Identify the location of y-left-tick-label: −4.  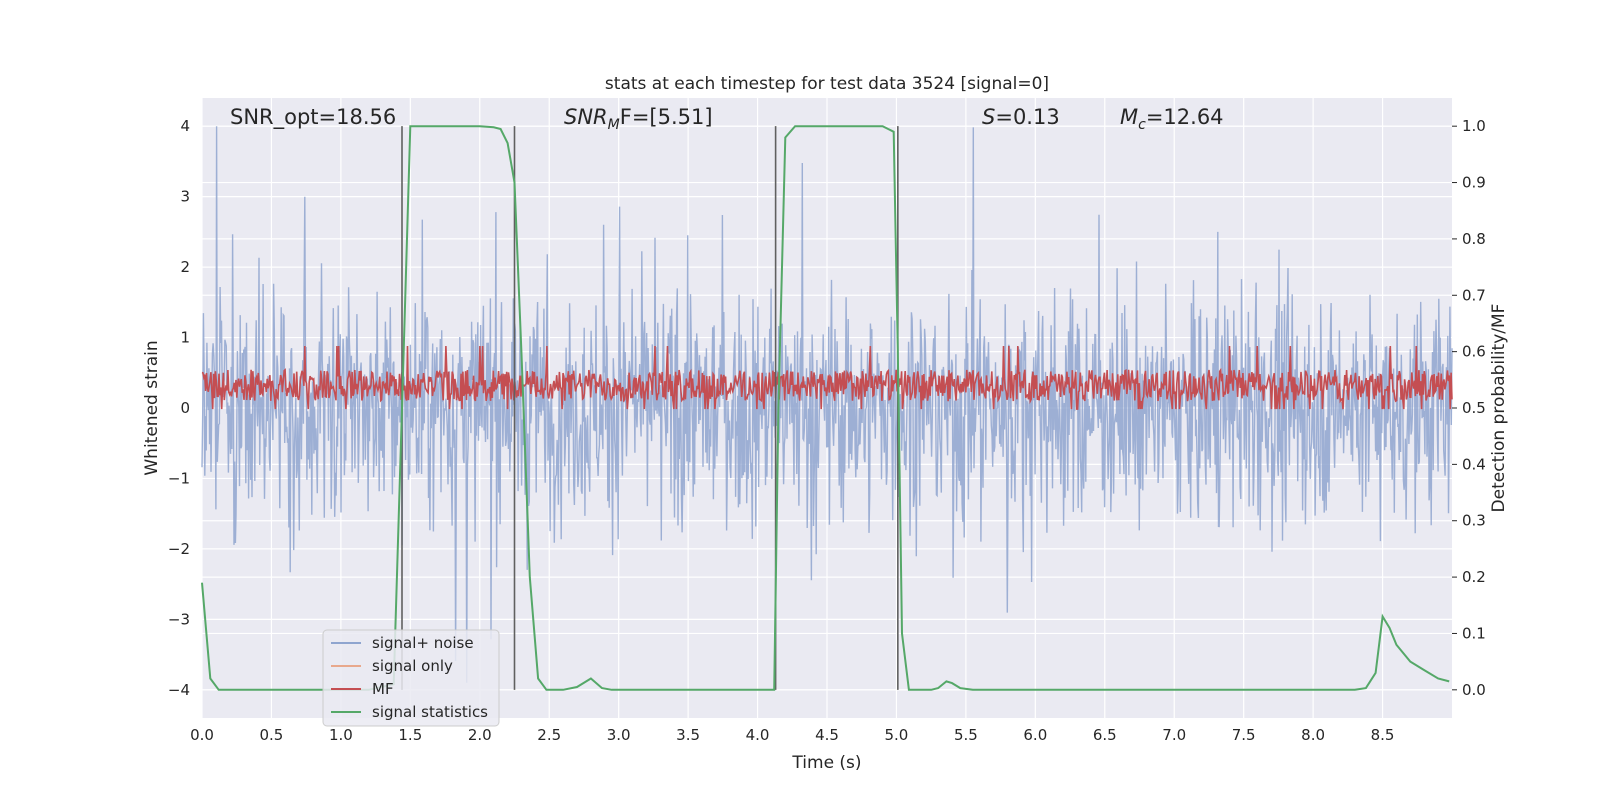
(179, 690).